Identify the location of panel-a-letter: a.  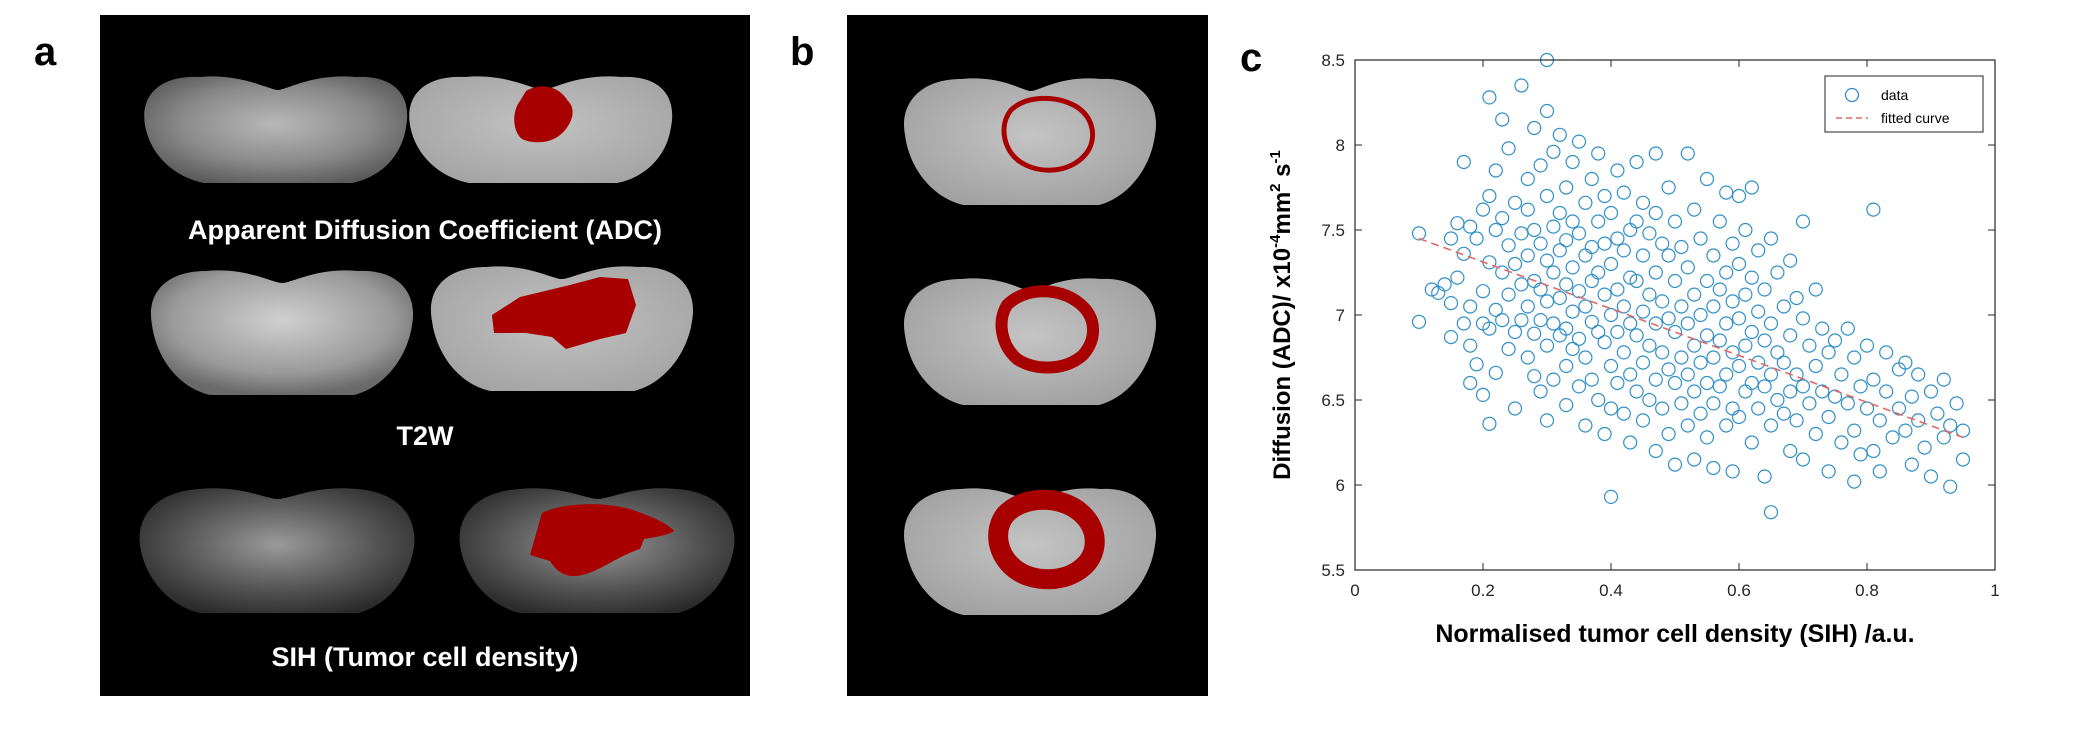
(45, 52).